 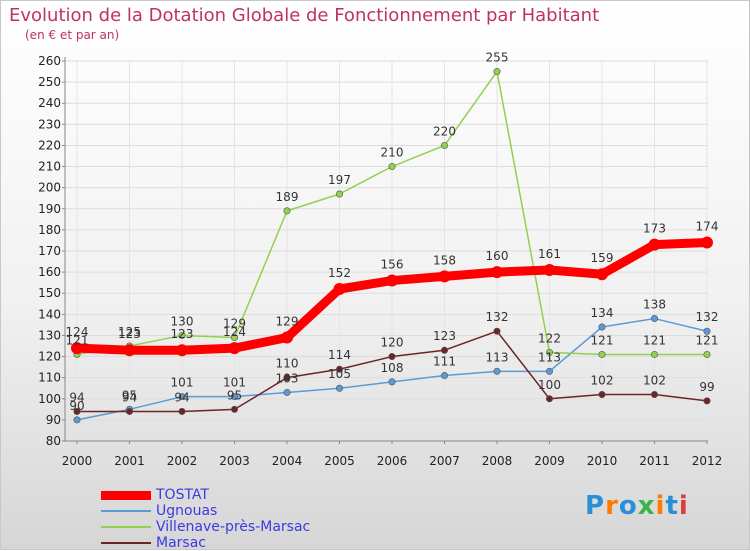 I want to click on y-tick-label: 160, so click(x=49, y=272).